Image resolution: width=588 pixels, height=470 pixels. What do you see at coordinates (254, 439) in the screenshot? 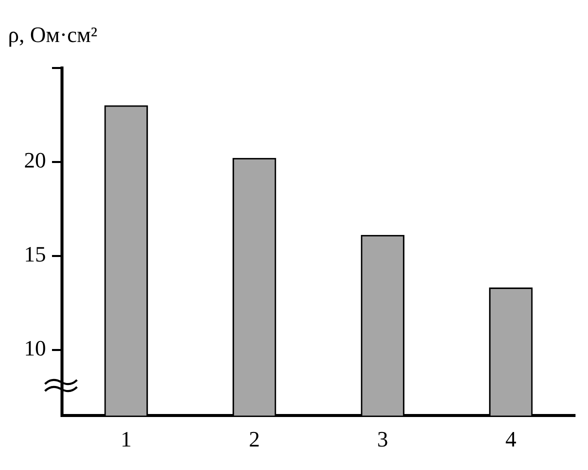
I see `x-tick-label: 2` at bounding box center [254, 439].